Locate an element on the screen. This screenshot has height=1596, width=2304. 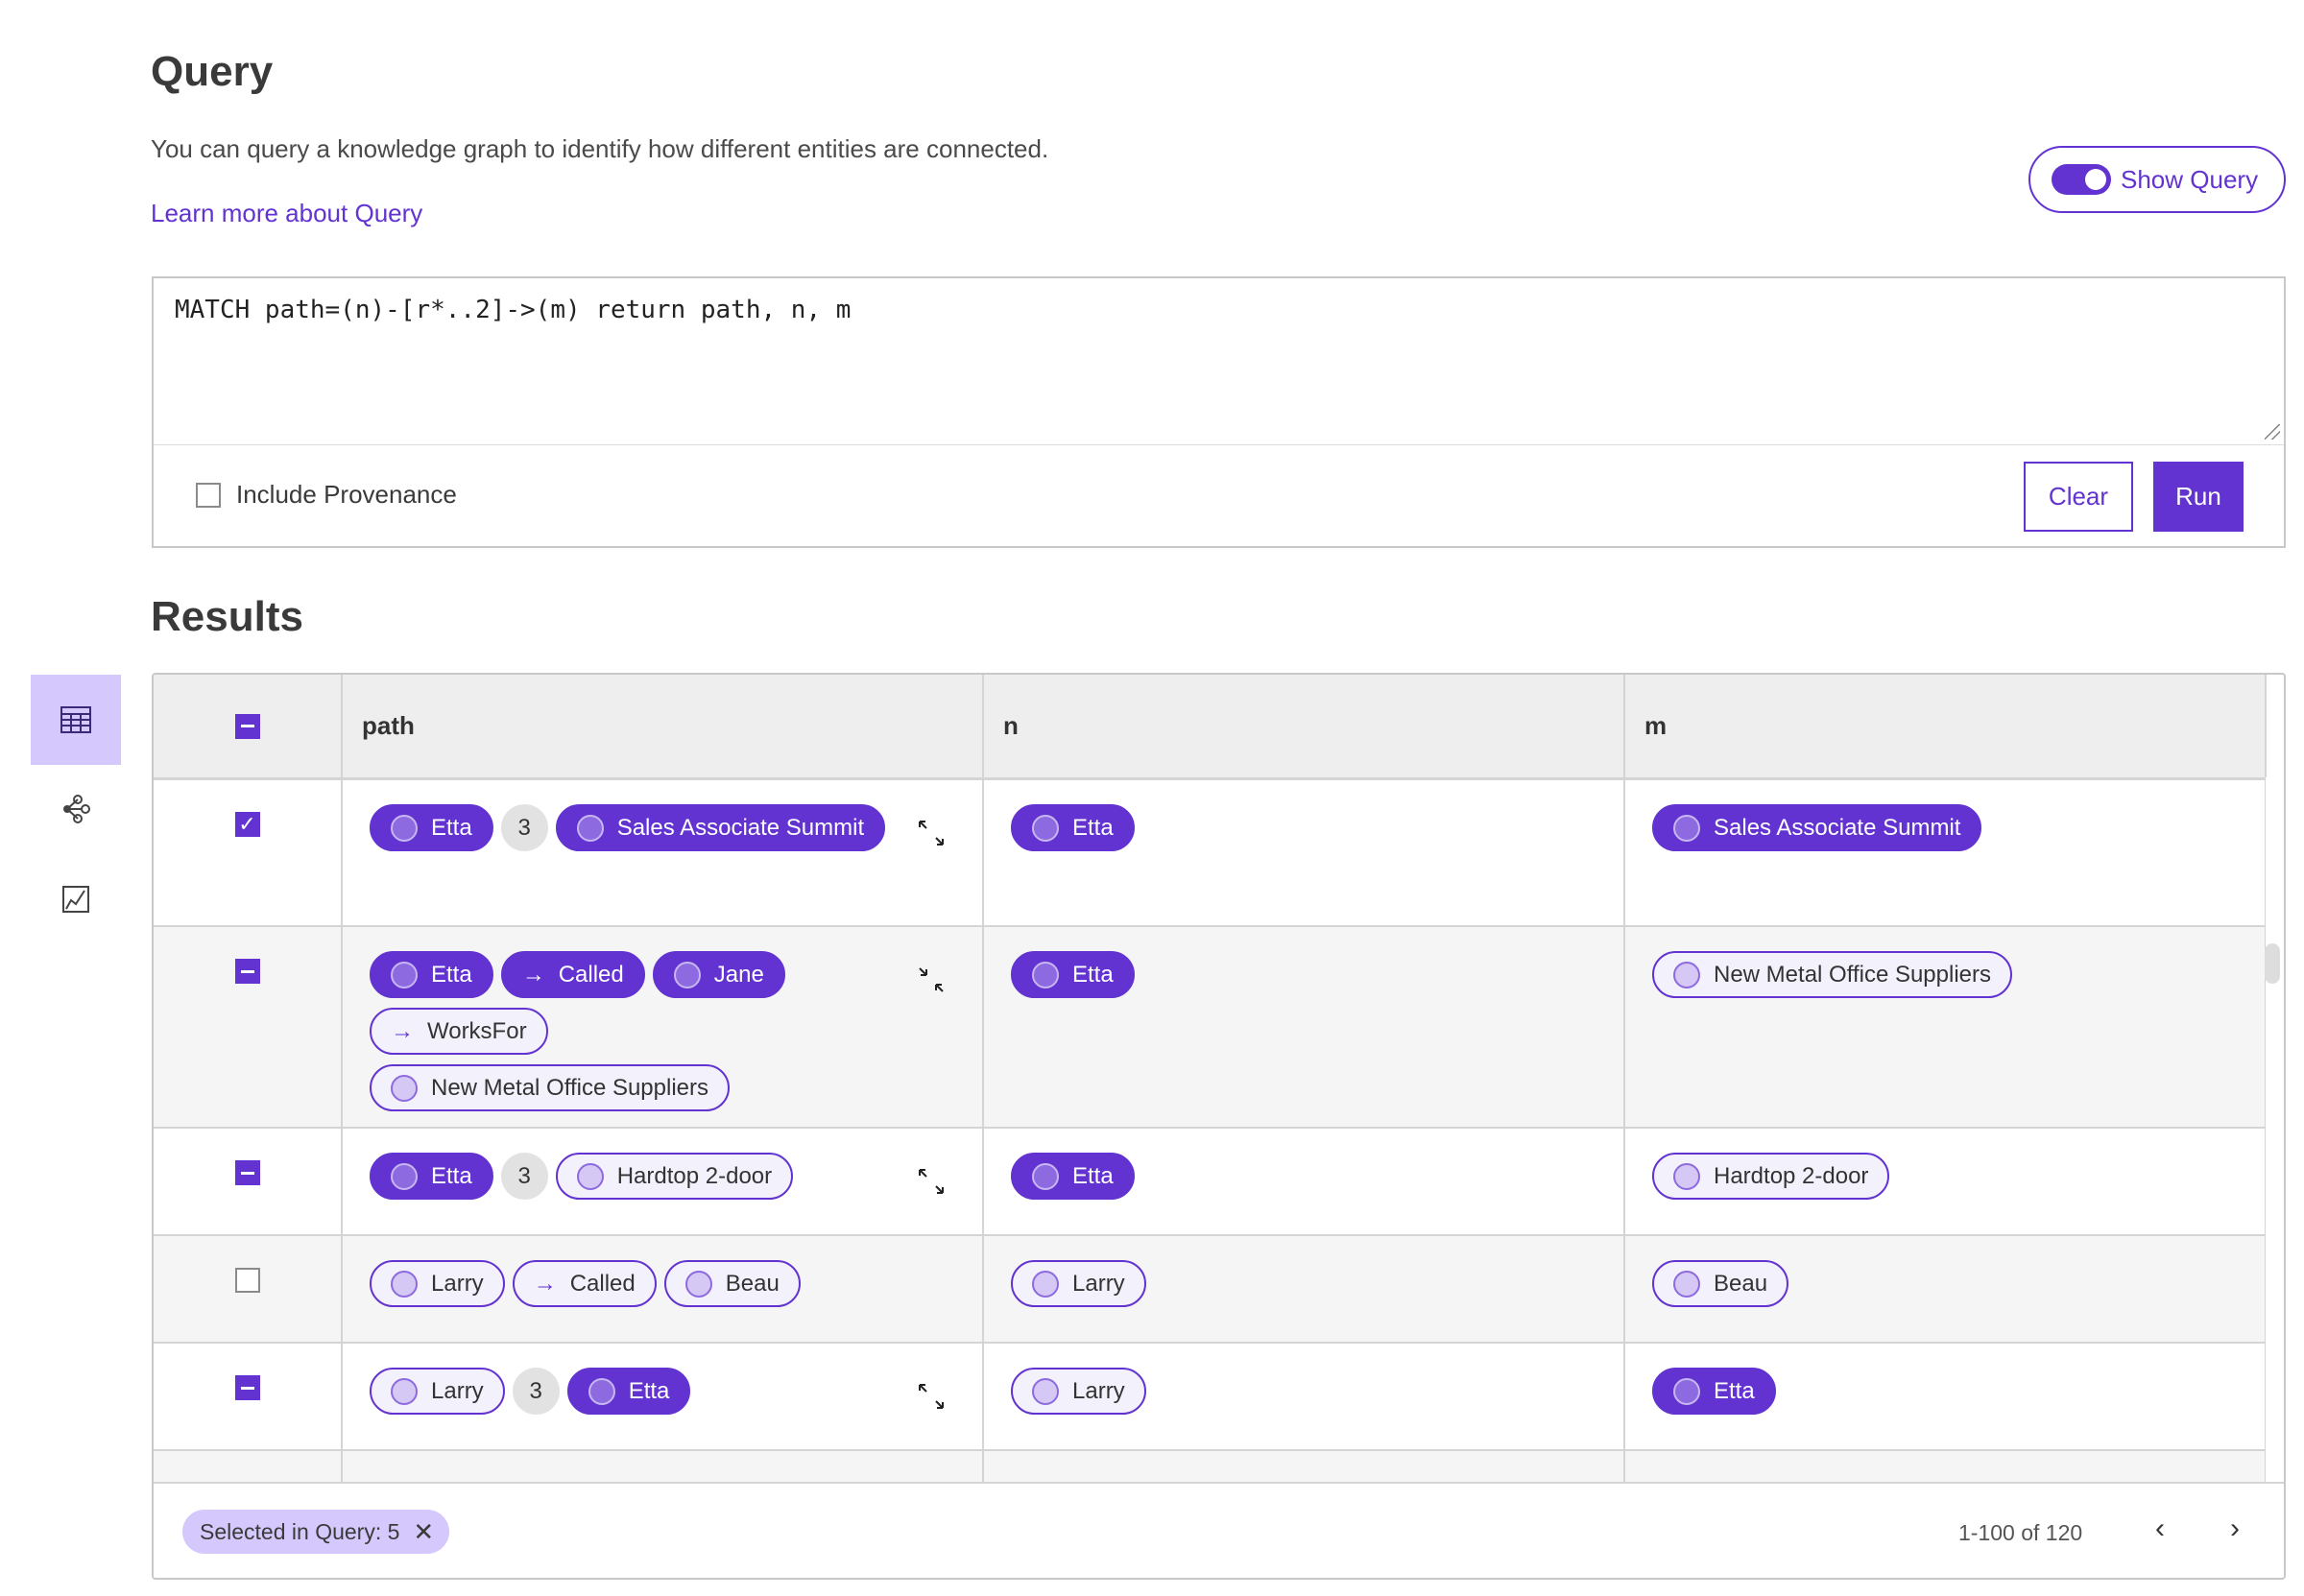
table-view-button is located at coordinates (76, 720).